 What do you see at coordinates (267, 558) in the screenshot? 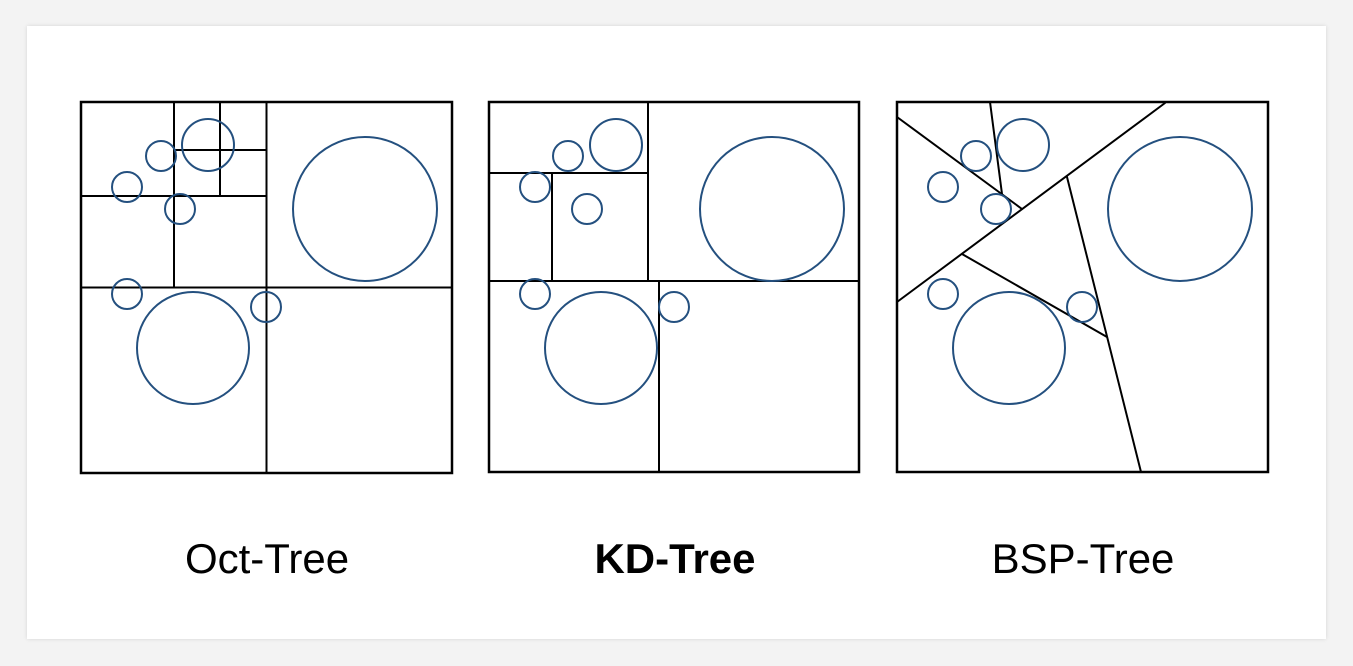
I see `oct-tree-label: Oct-Tree` at bounding box center [267, 558].